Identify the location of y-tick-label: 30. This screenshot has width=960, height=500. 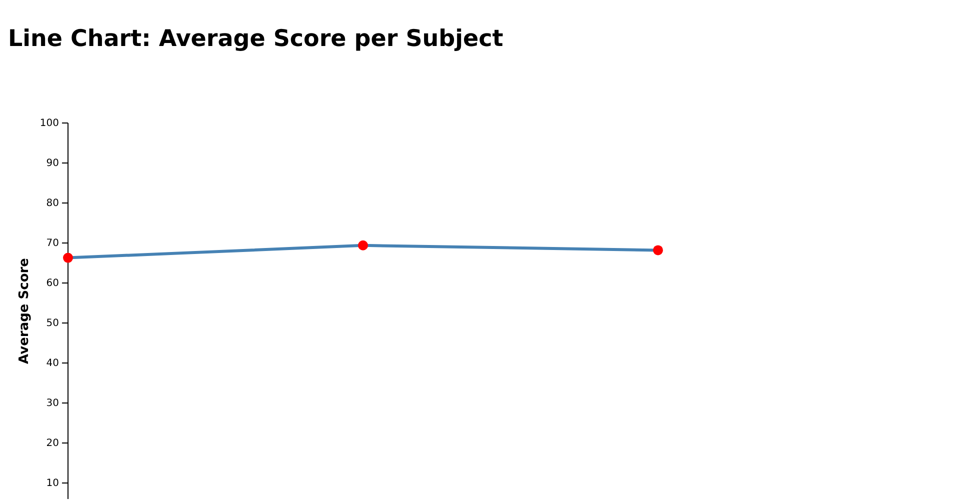
(52, 404).